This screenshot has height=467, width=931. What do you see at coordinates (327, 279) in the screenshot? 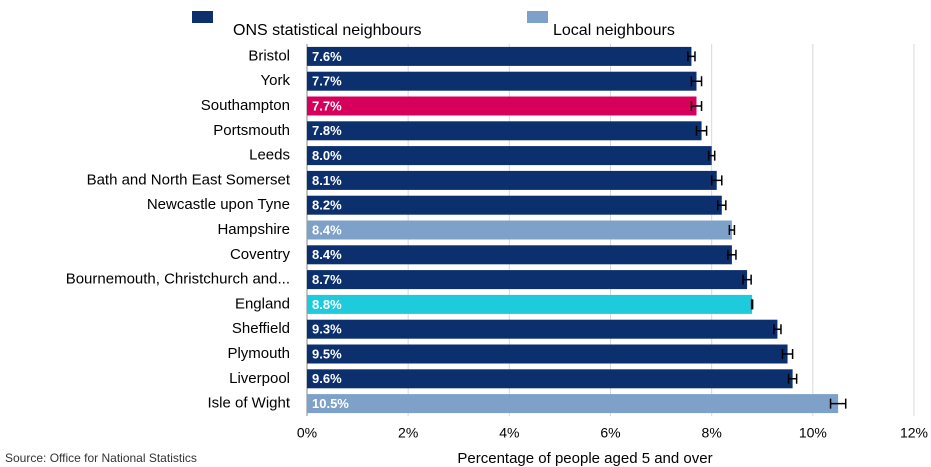
I see `value-label: 8.7%` at bounding box center [327, 279].